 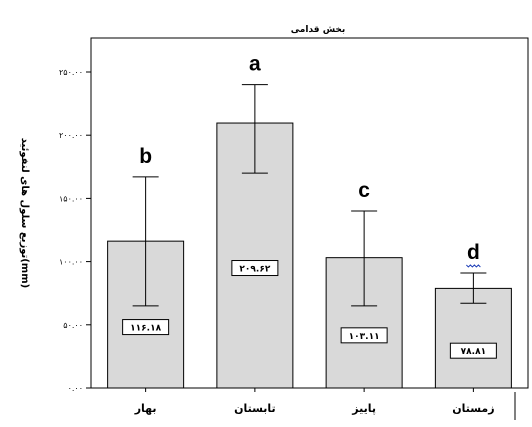 I want to click on significance-letter: c, so click(x=364, y=190).